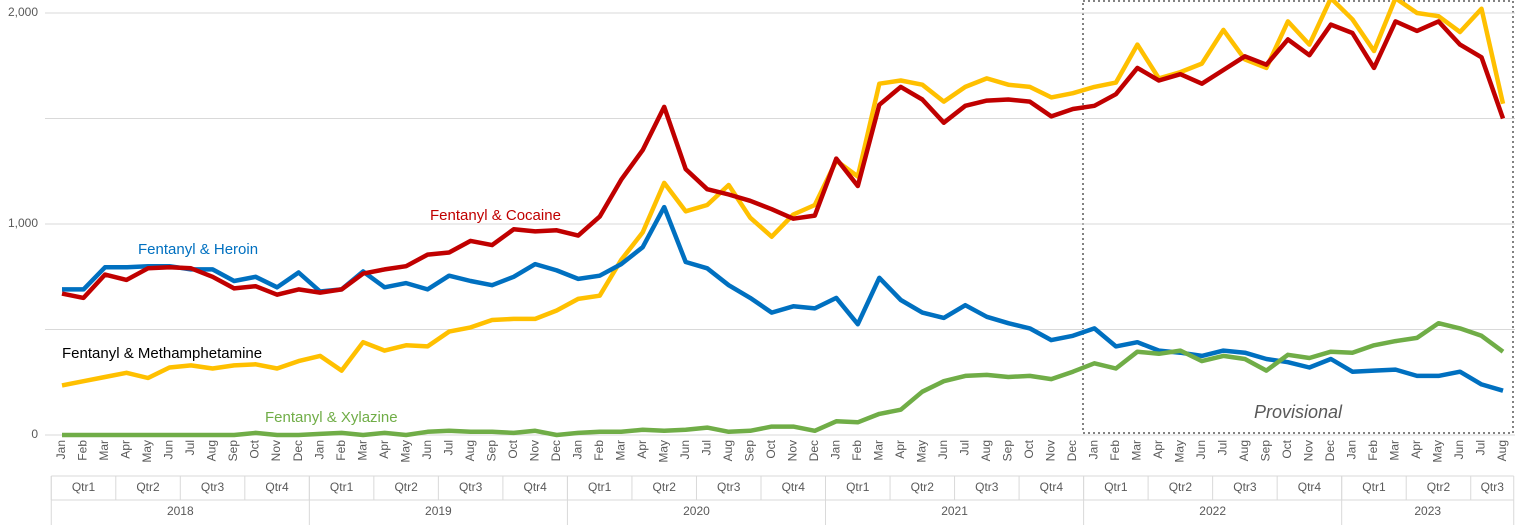  Describe the element at coordinates (23, 223) in the screenshot. I see `y-tick-label: 1,000` at that location.